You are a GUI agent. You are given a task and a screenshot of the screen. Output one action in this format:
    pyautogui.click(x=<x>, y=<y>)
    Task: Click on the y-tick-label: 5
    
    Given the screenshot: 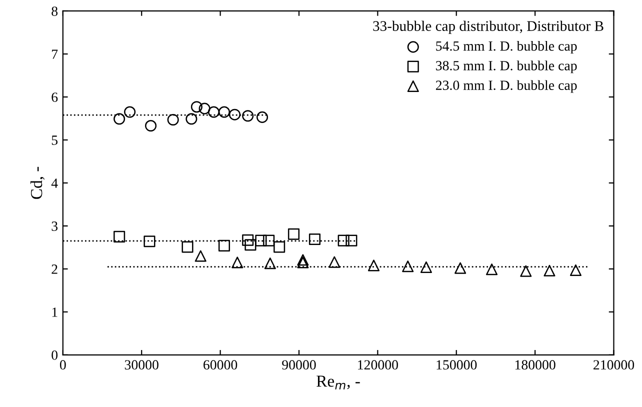 What is the action you would take?
    pyautogui.click(x=55, y=140)
    